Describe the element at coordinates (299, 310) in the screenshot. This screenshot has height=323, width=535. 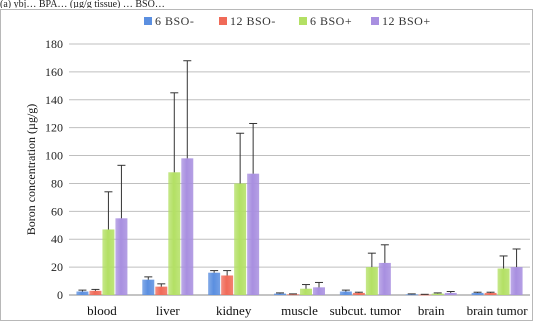
I see `category-label: muscle` at that location.